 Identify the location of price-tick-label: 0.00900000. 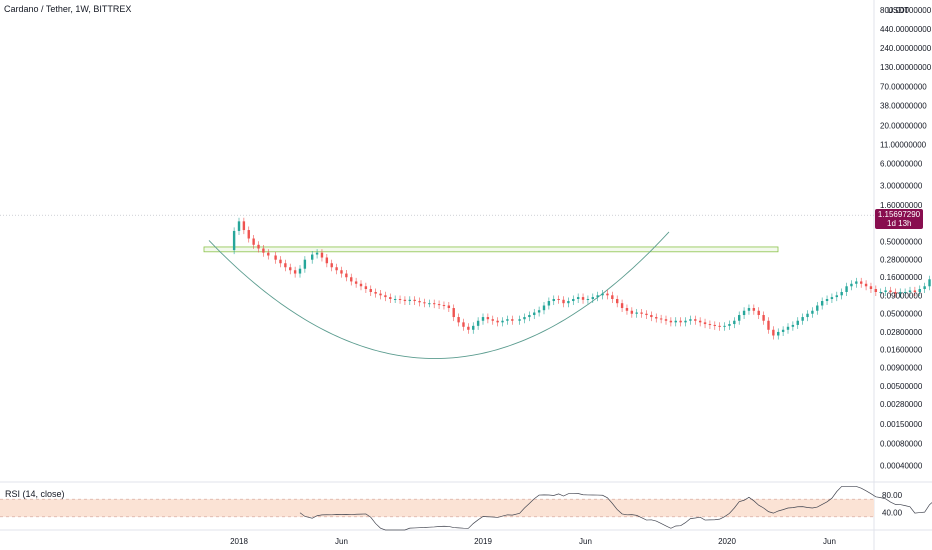
(901, 368).